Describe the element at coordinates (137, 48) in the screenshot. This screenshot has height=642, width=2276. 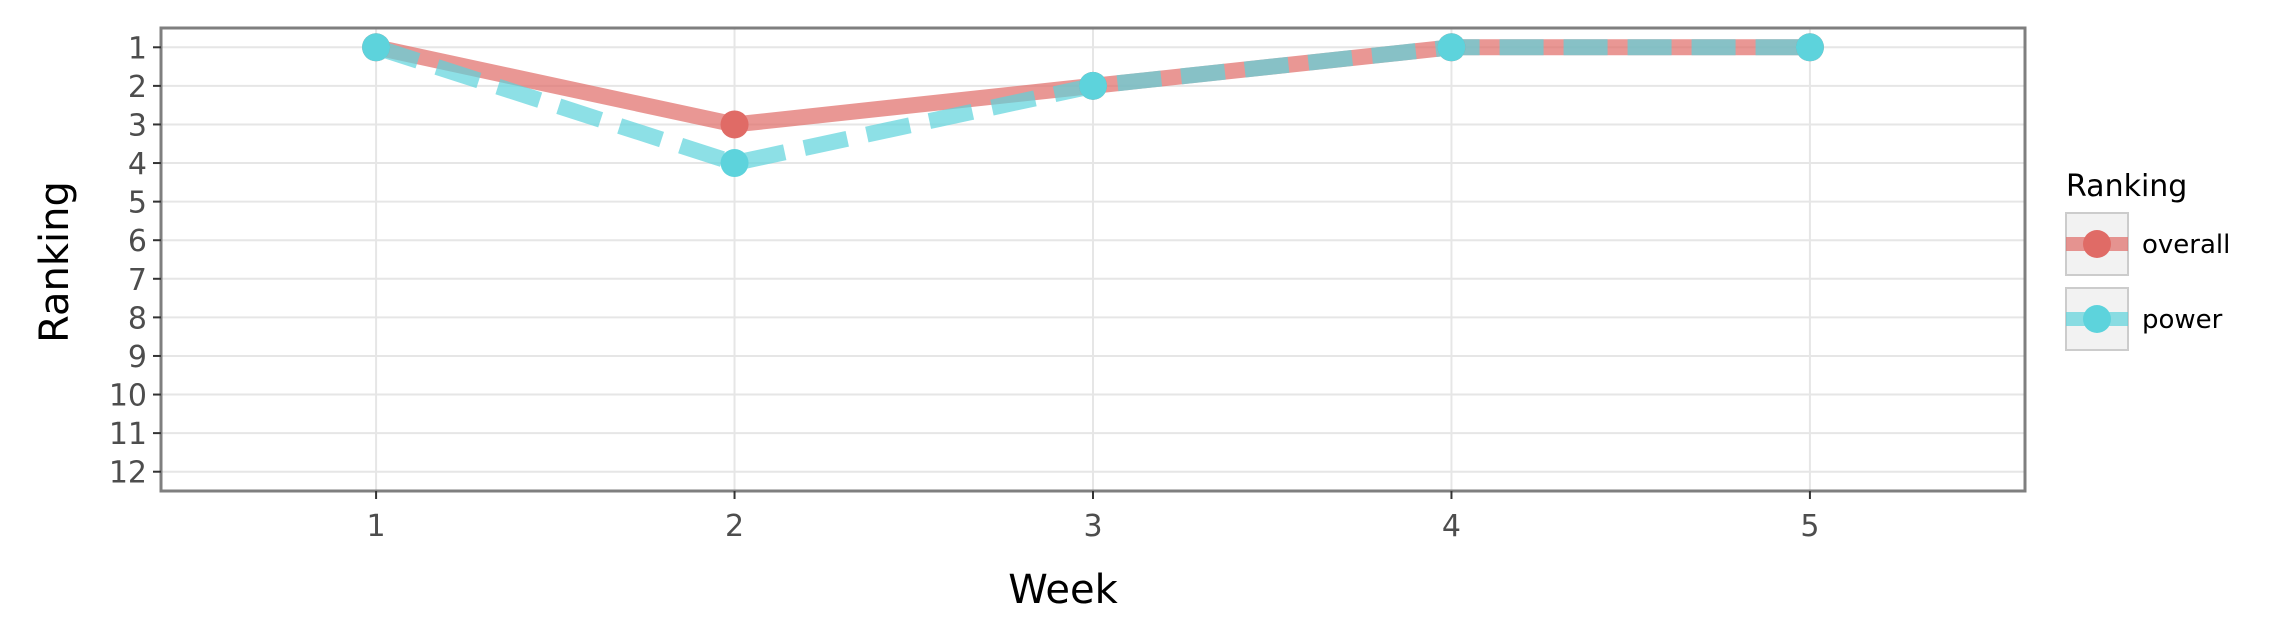
I see `y-tick-label: 1` at that location.